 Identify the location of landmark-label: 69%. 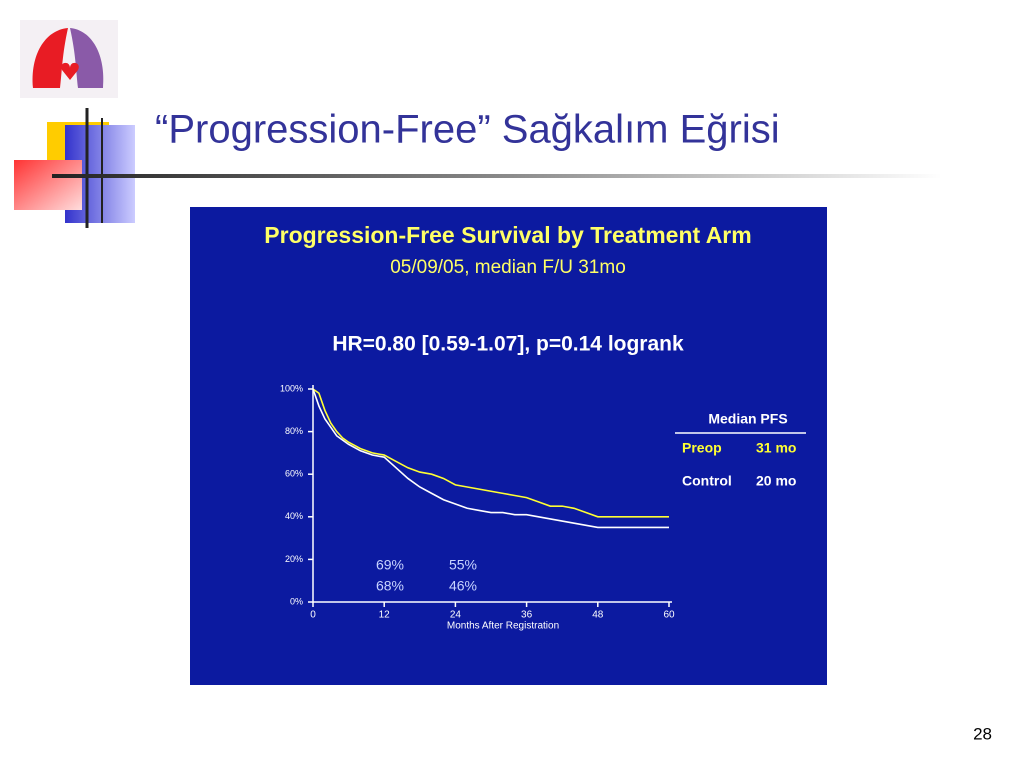
(390, 565).